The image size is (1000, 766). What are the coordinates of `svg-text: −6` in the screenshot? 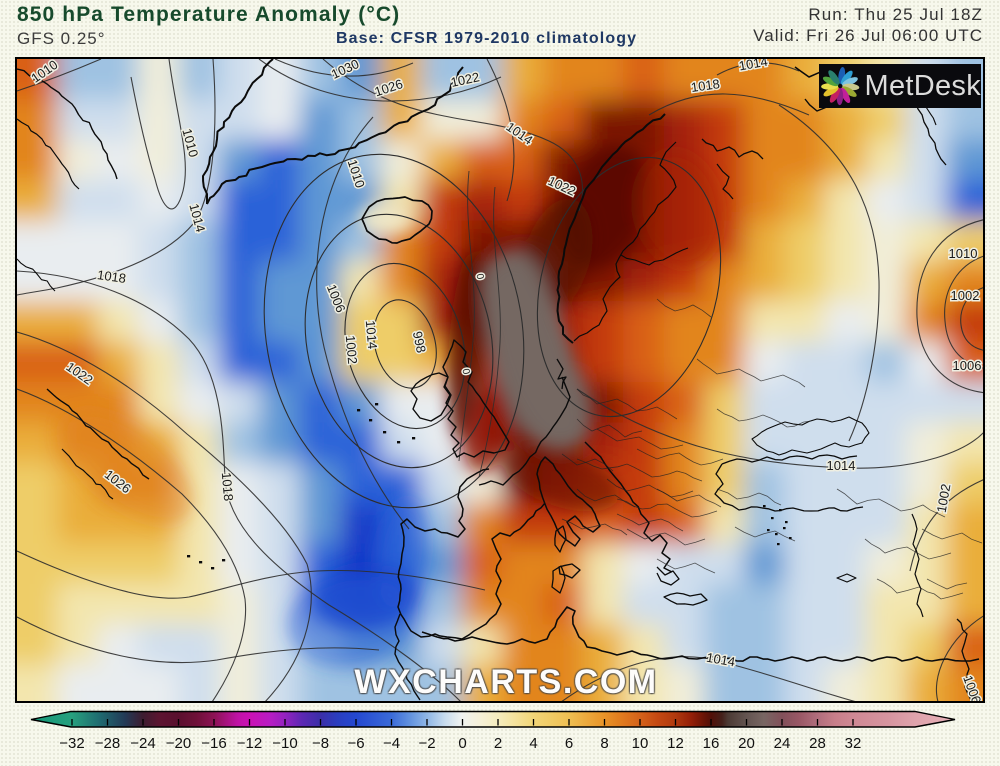 It's located at (355, 743).